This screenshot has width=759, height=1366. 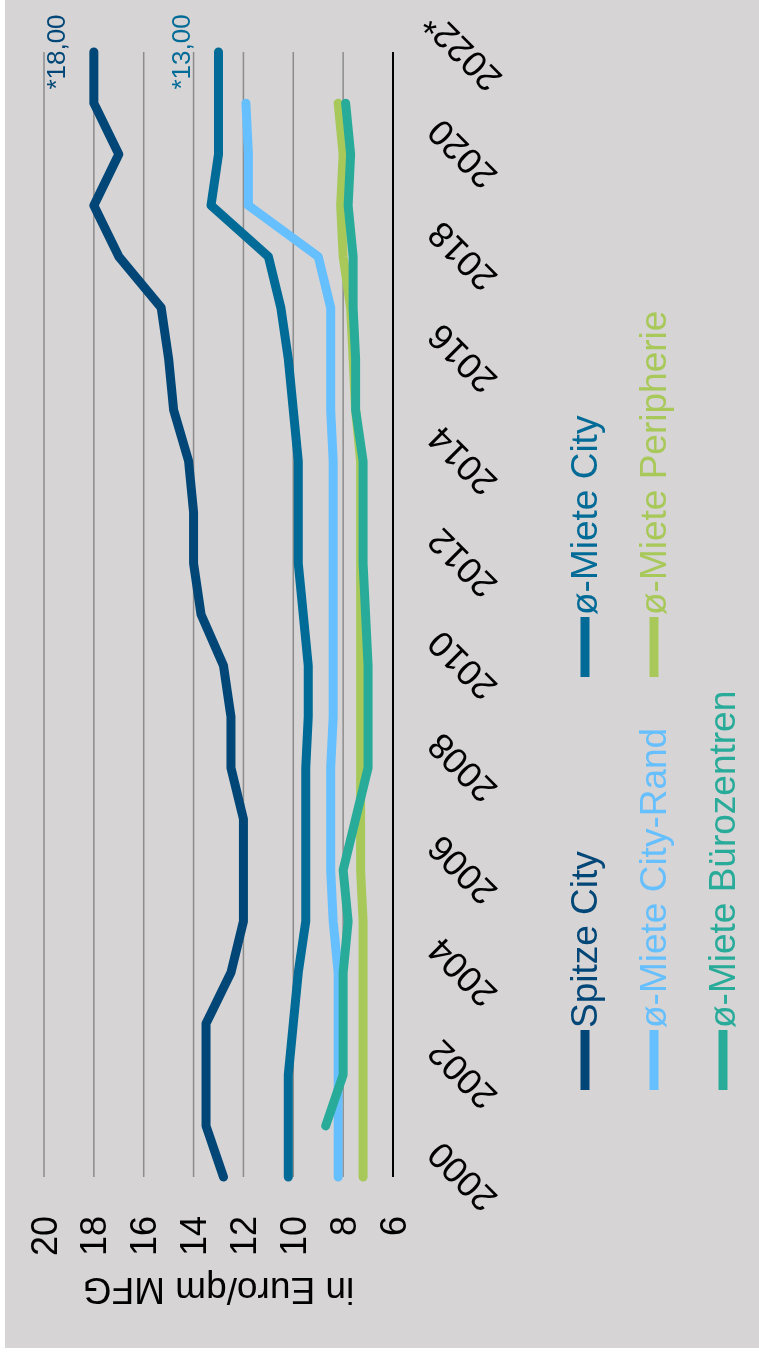 What do you see at coordinates (194, 1236) in the screenshot?
I see `x-tick-label: 14` at bounding box center [194, 1236].